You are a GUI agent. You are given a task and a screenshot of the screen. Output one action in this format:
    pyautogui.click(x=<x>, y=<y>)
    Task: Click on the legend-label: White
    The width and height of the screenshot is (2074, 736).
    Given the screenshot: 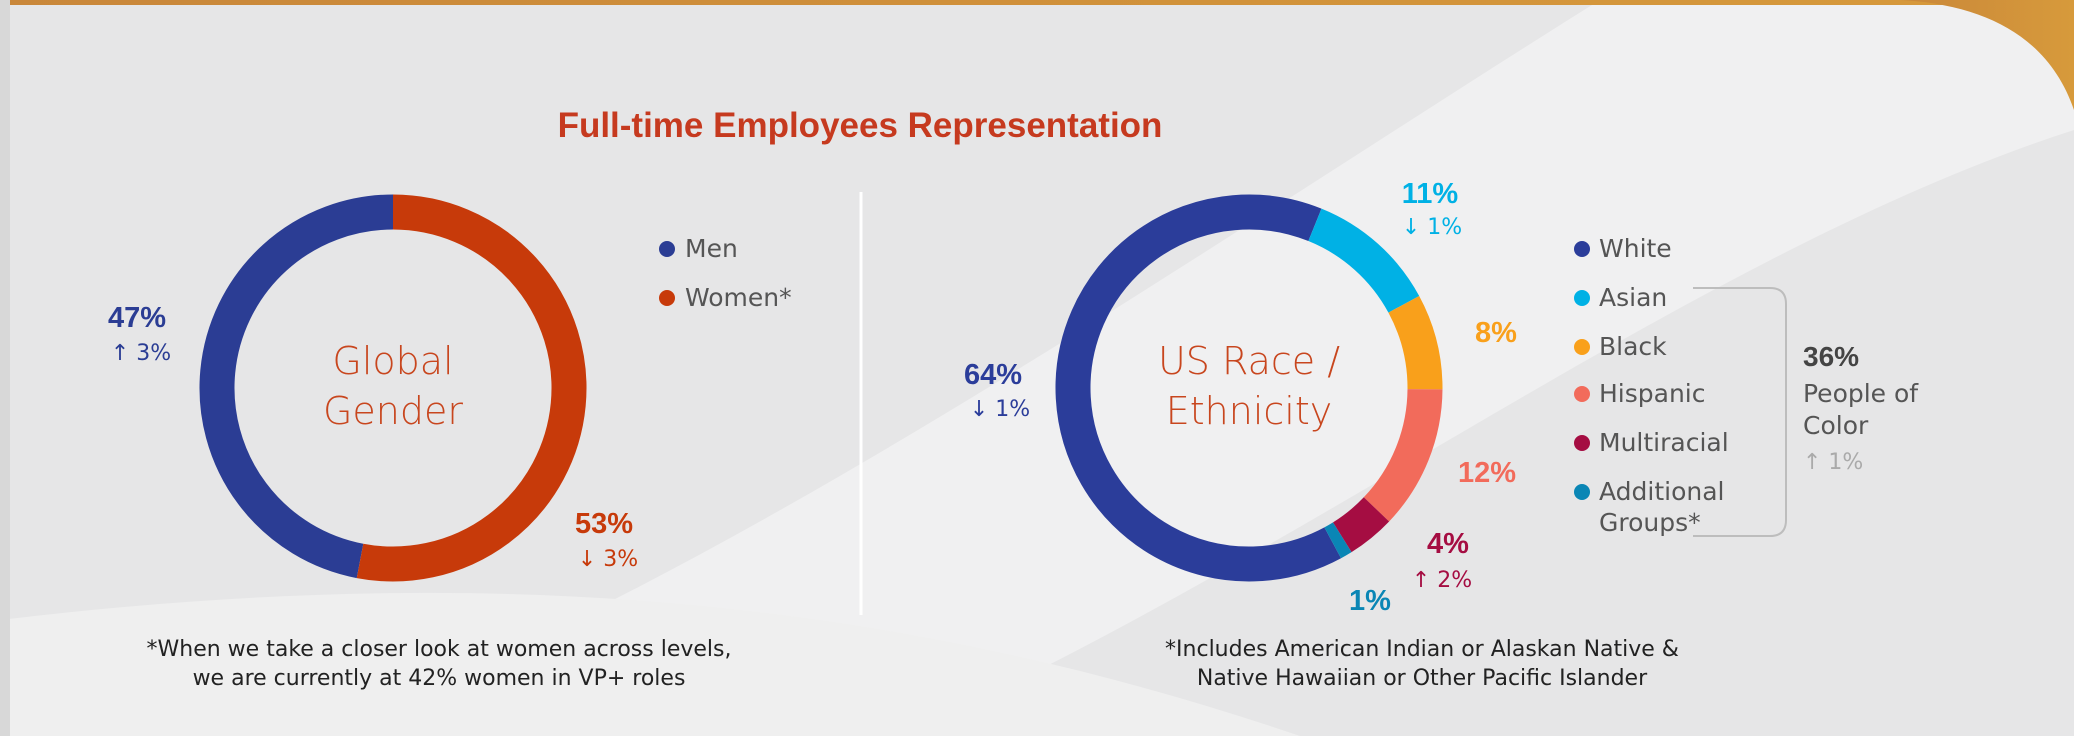 What is the action you would take?
    pyautogui.click(x=1635, y=248)
    